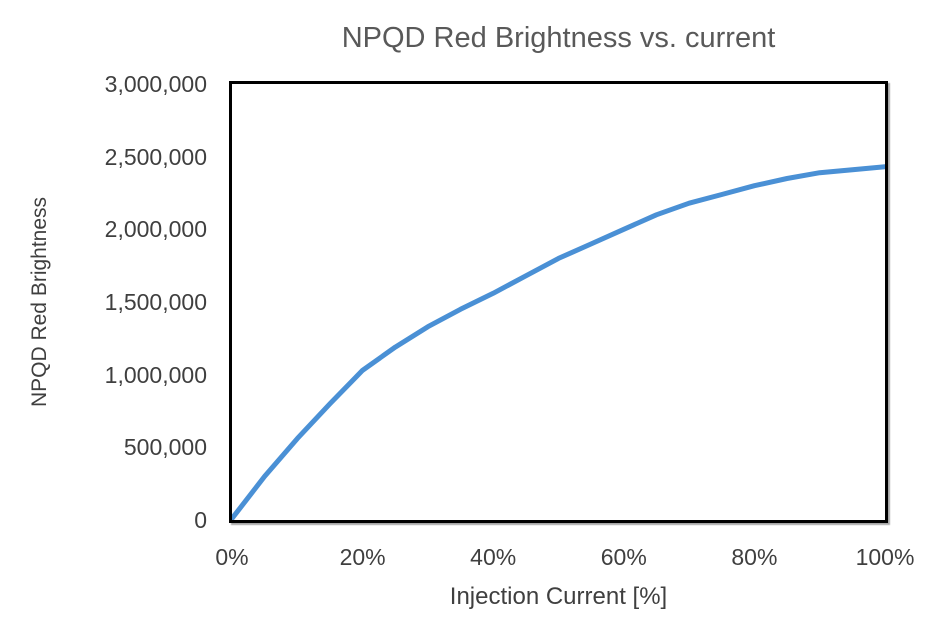 This screenshot has height=637, width=944. Describe the element at coordinates (155, 302) in the screenshot. I see `y-tick-label: 1,500,000` at that location.